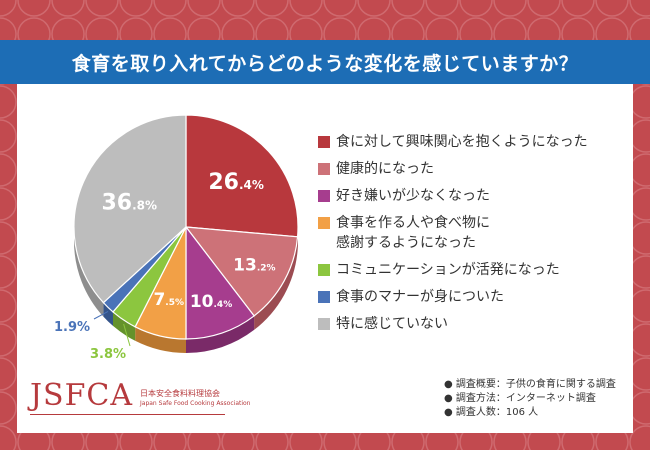  I want to click on legend-label: 食事を作る人や食べ物に 感謝するようになった, so click(413, 233).